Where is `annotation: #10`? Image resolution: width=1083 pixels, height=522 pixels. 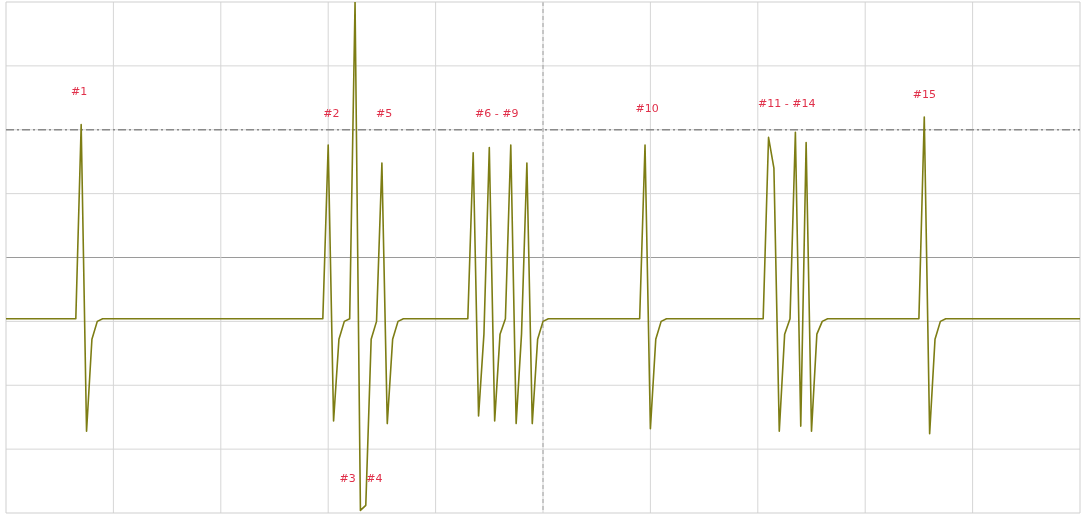 annotation: #10 is located at coordinates (647, 109).